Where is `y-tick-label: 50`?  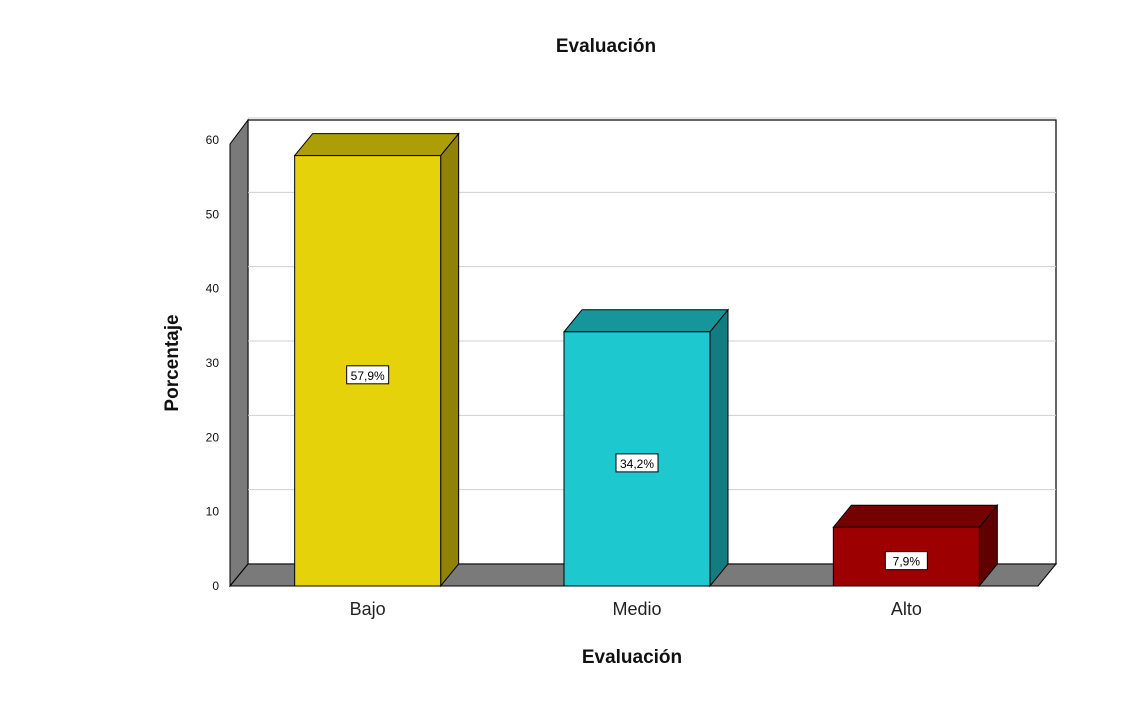 y-tick-label: 50 is located at coordinates (213, 214).